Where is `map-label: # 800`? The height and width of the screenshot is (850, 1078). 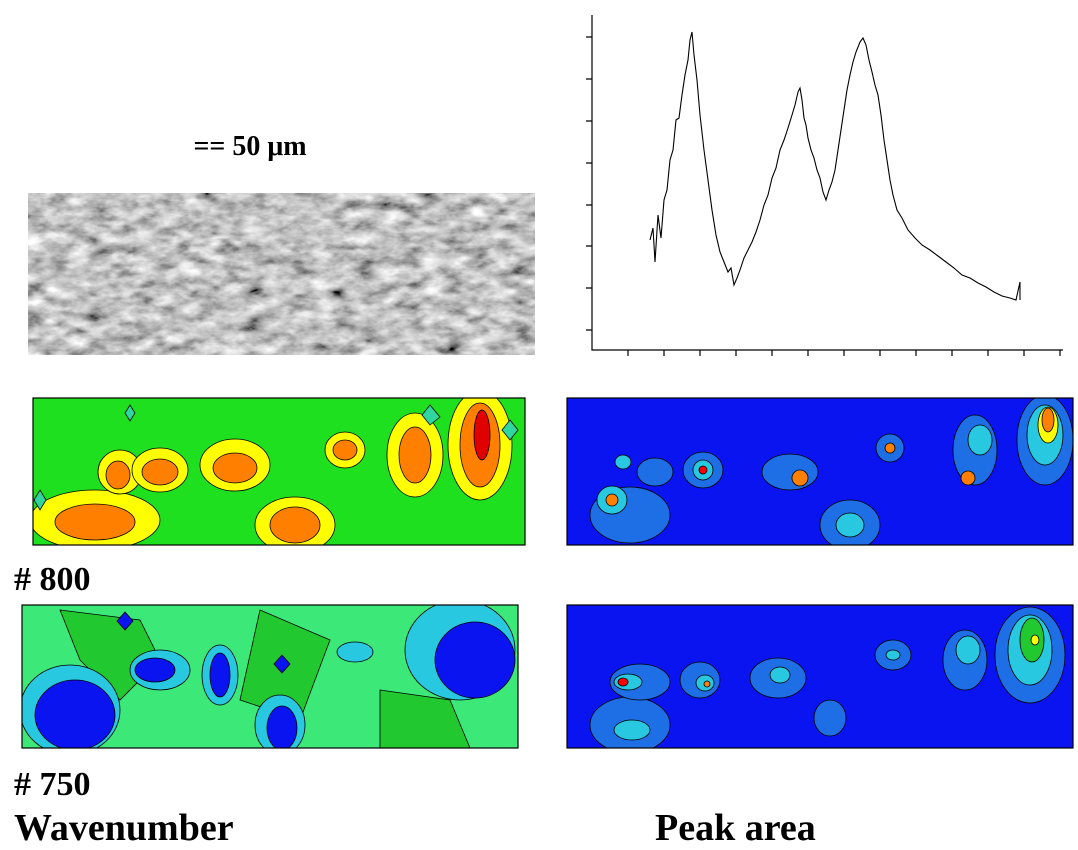
map-label: # 800 is located at coordinates (52, 579).